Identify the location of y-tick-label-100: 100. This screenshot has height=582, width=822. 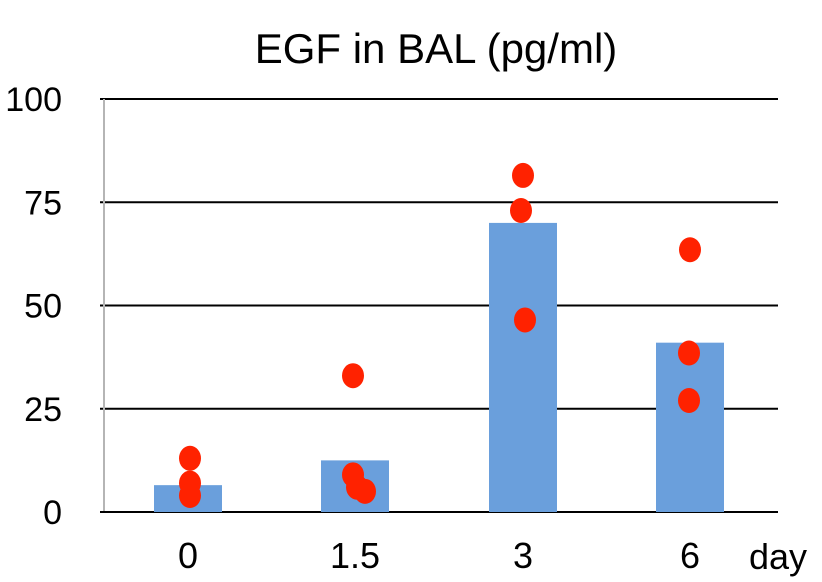
(33, 100).